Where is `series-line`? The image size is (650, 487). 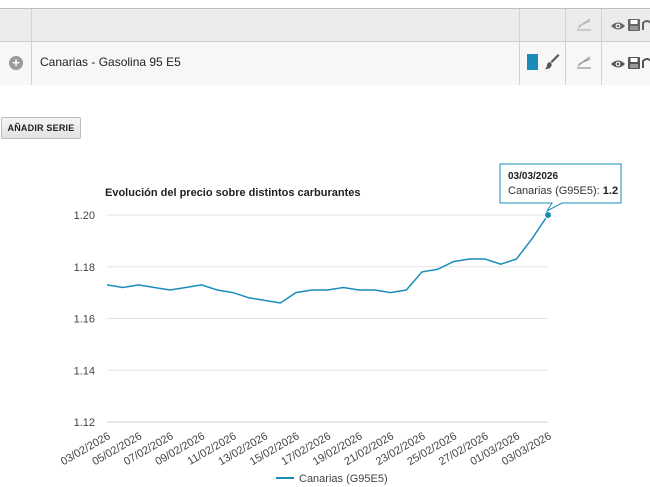
series-line is located at coordinates (327, 259).